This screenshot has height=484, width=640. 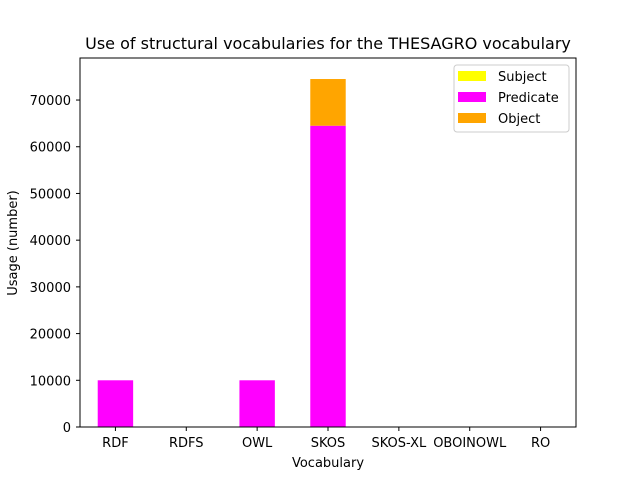 I want to click on x-tick-label: RDF, so click(x=115, y=443).